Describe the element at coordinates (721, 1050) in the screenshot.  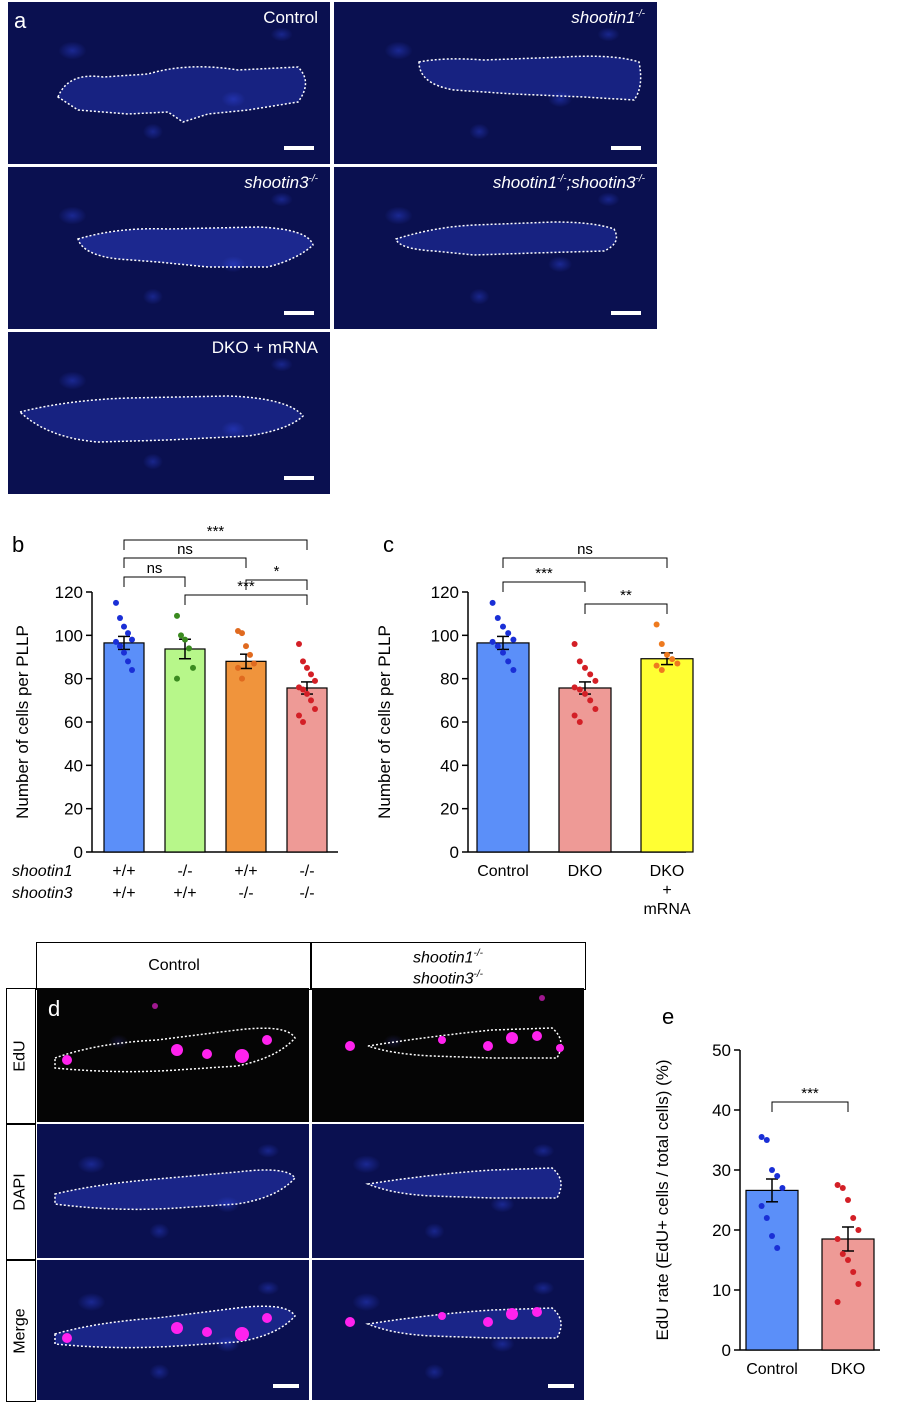
I see `y-tick-label: 50` at that location.